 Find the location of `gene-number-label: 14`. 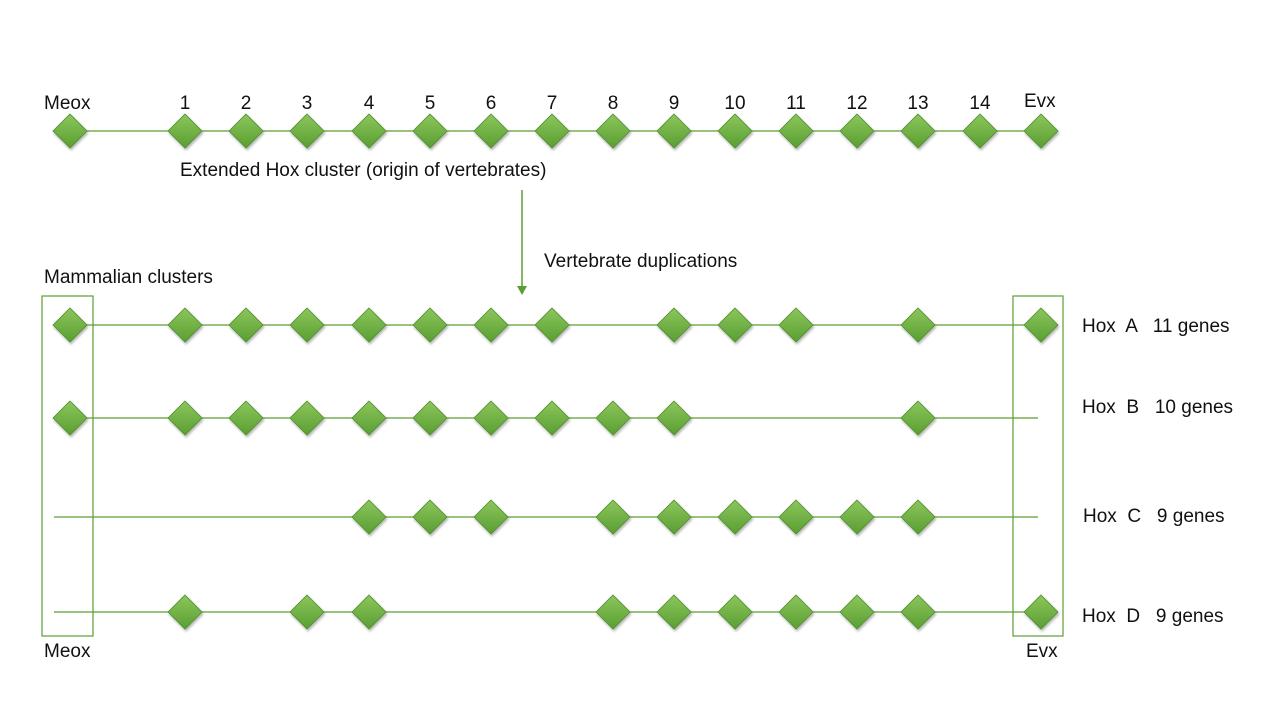

gene-number-label: 14 is located at coordinates (980, 103).